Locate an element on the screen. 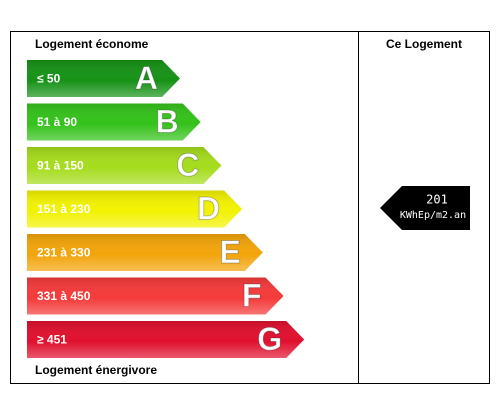 This screenshot has height=412, width=500. class-range: 51 à 90 is located at coordinates (57, 122).